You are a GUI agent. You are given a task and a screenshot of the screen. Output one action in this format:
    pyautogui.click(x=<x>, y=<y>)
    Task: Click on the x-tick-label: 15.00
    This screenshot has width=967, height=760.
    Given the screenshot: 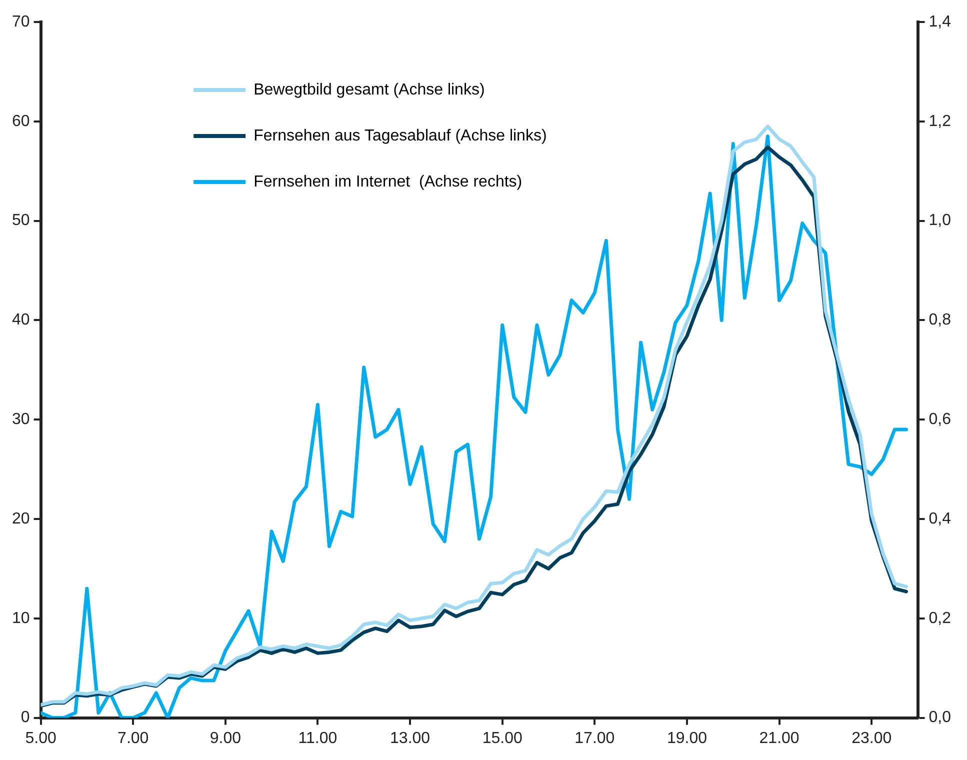 What is the action you would take?
    pyautogui.click(x=502, y=738)
    